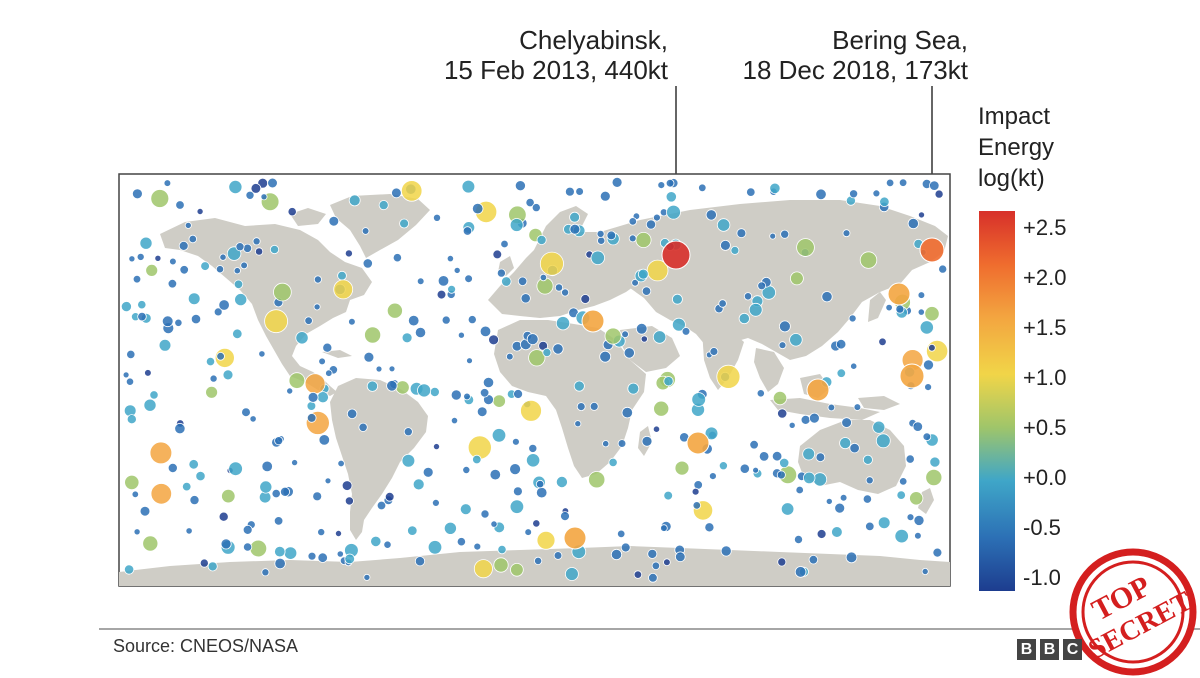  Describe the element at coordinates (932, 250) in the screenshot. I see `bering-sea-impact` at that location.